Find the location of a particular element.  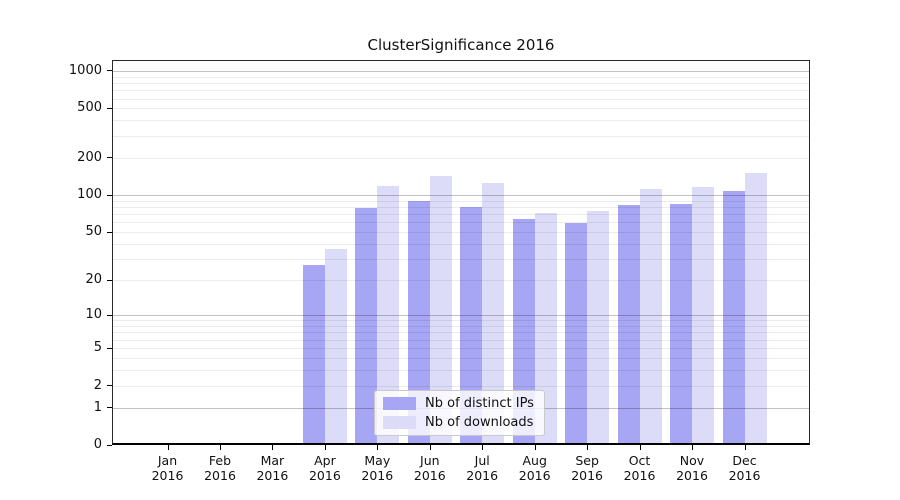

bar-distinct-ips-sep is located at coordinates (576, 334).